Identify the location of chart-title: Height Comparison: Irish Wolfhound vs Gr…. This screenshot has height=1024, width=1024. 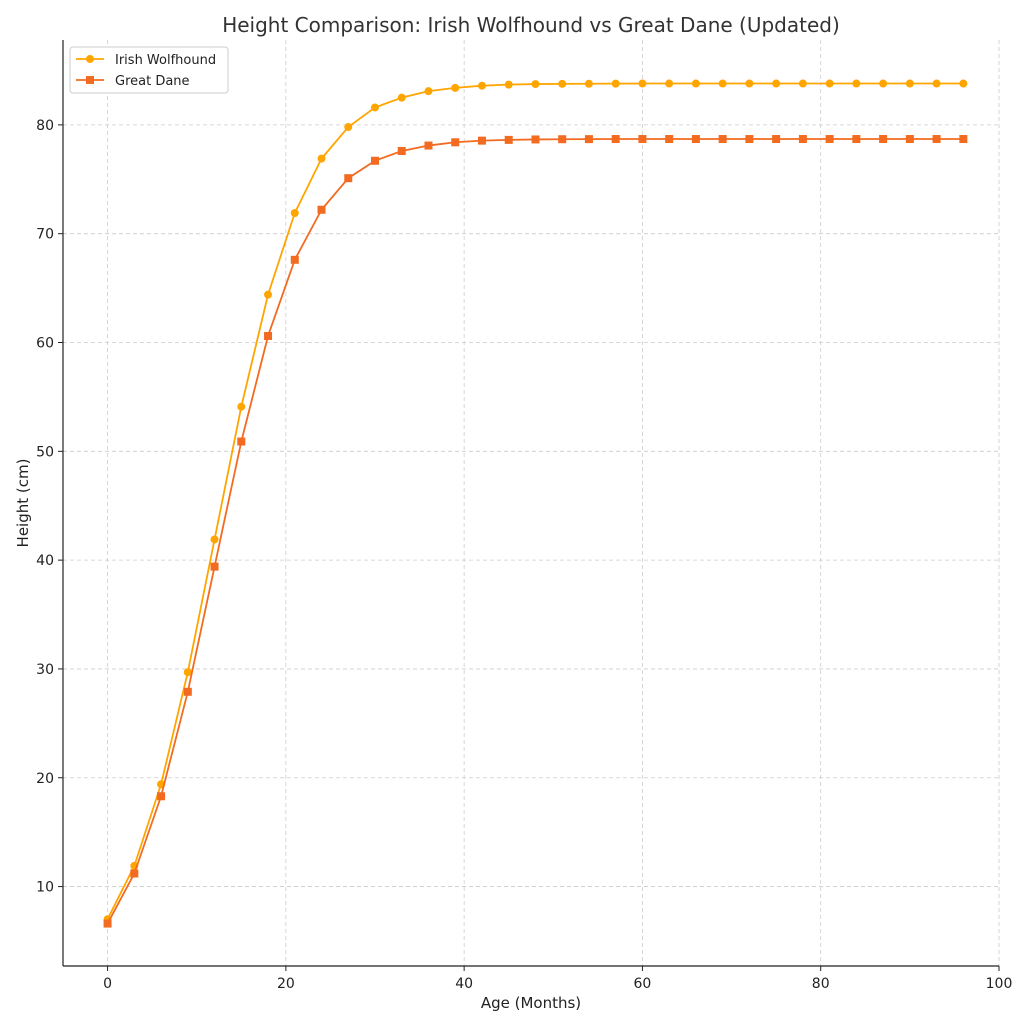
(531, 25).